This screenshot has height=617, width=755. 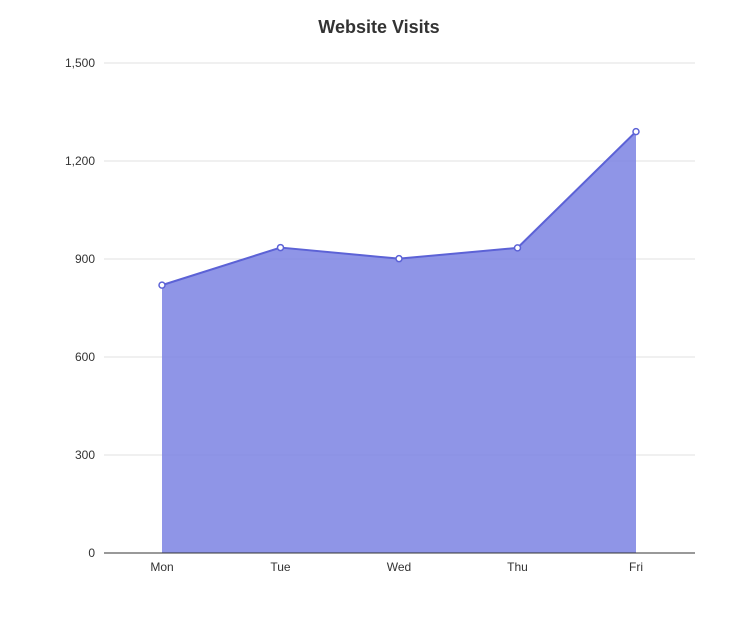 I want to click on y-tick-label: 1,500, so click(x=80, y=63).